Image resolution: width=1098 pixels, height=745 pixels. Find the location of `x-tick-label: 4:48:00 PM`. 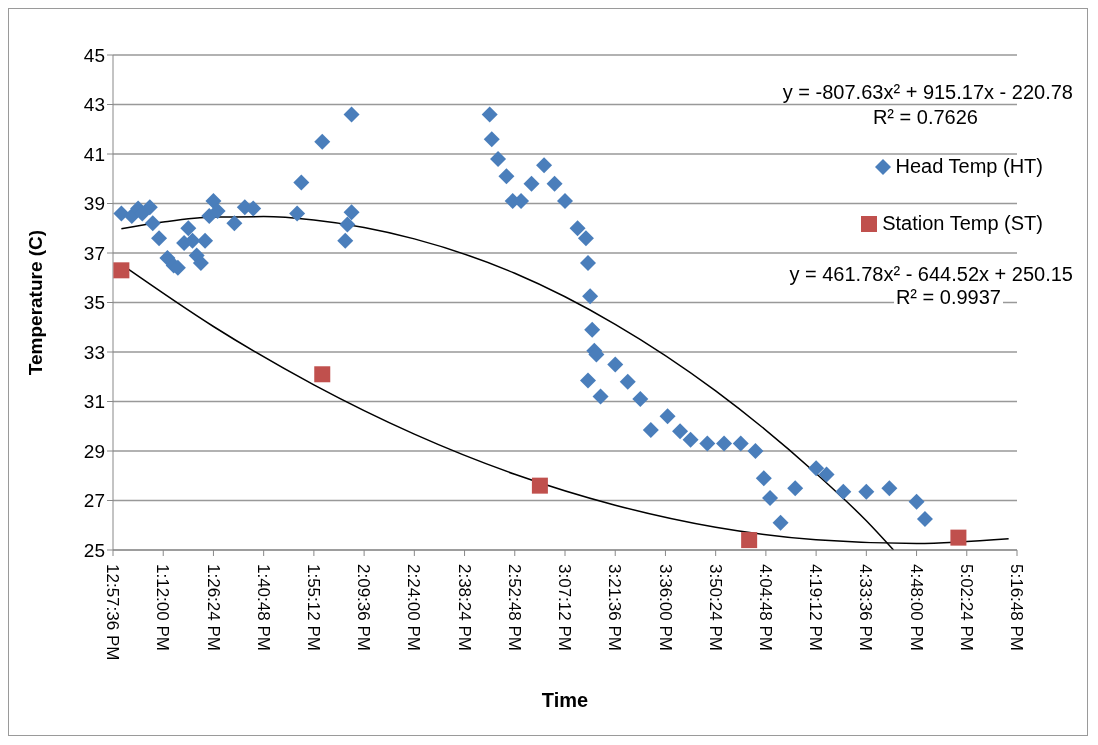

x-tick-label: 4:48:00 PM is located at coordinates (916, 607).